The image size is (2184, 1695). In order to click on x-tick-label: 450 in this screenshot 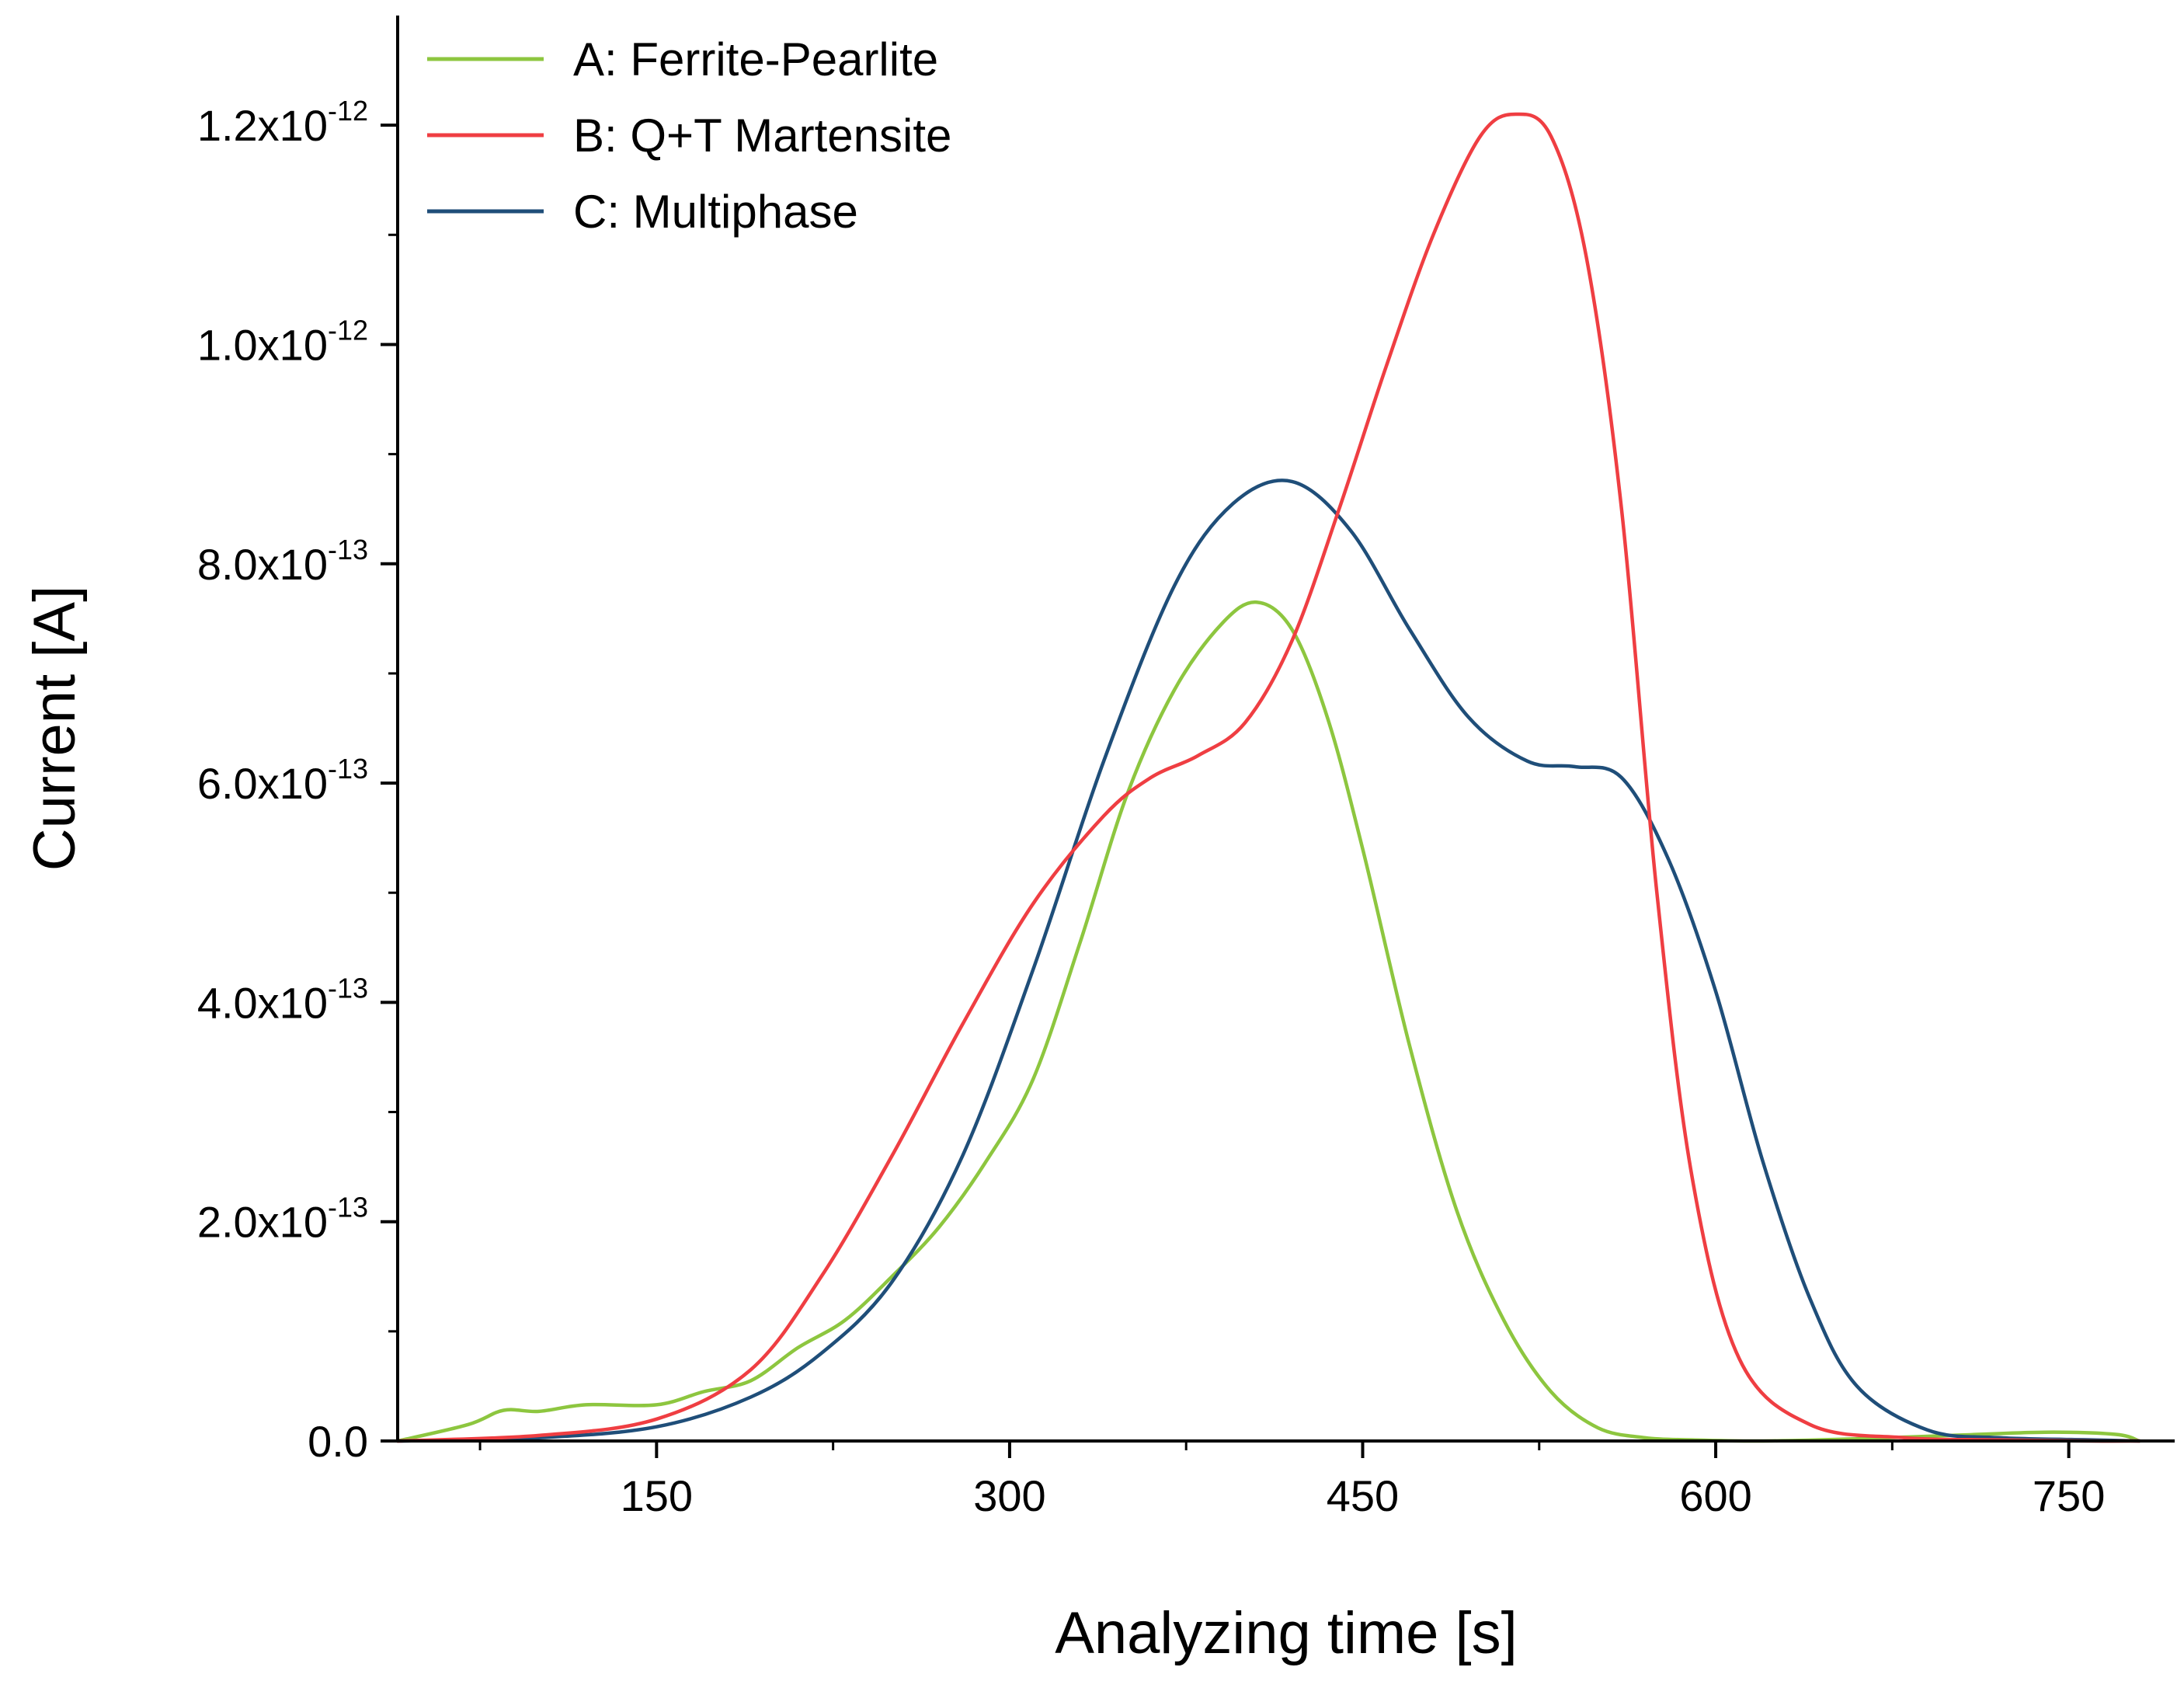, I will do `click(1363, 1495)`.